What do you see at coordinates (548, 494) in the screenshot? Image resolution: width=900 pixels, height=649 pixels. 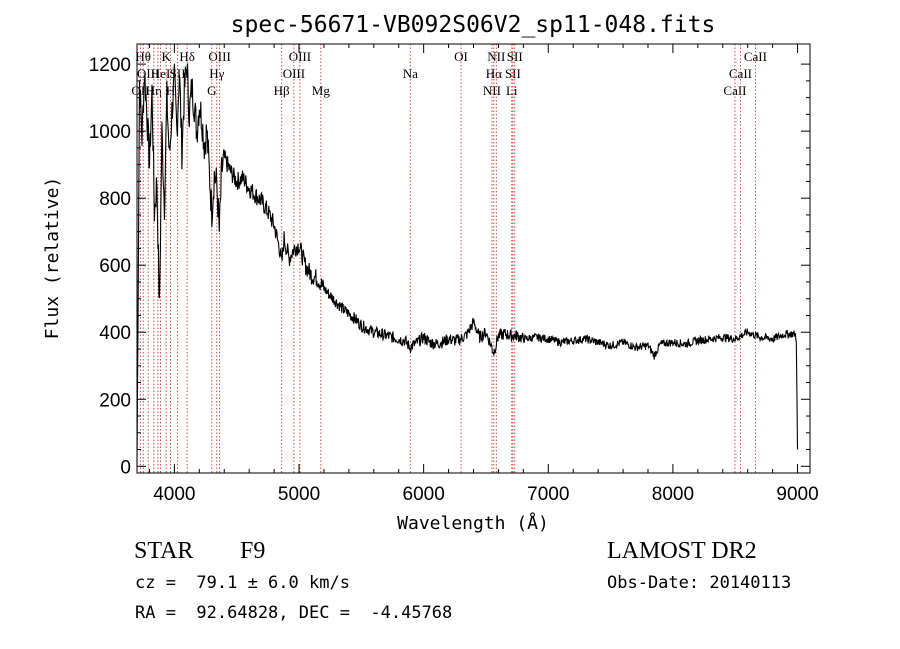 I see `x-tick-label-3: 7000` at bounding box center [548, 494].